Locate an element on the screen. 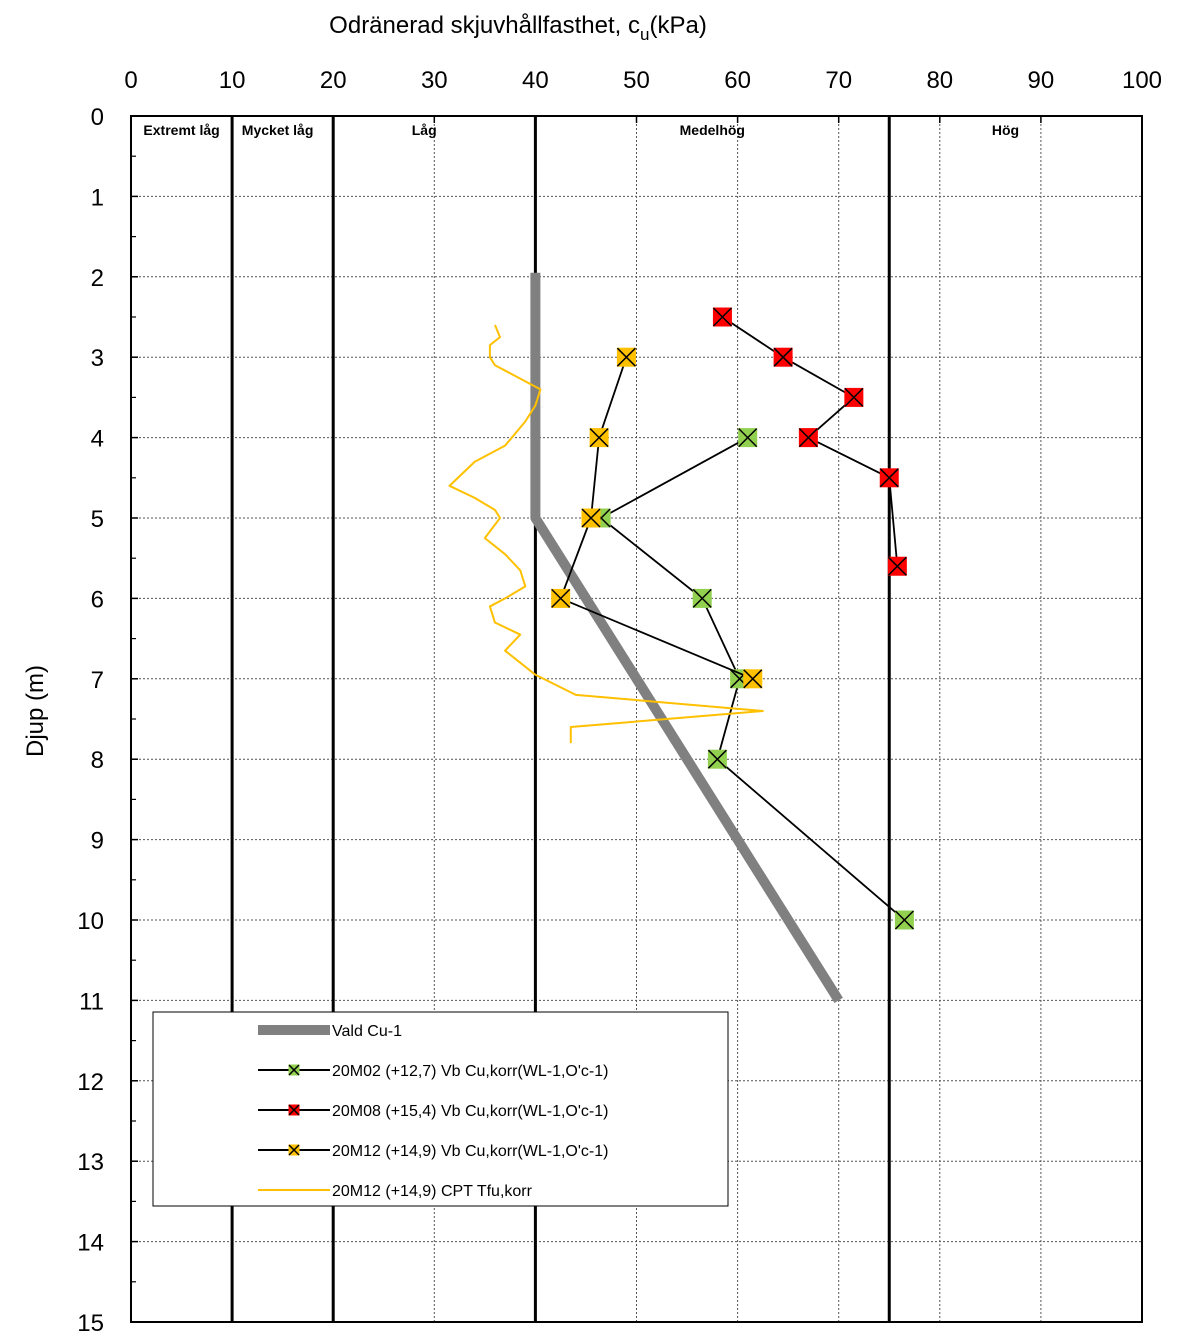 This screenshot has height=1337, width=1178. x-axis-title-sub: u is located at coordinates (644, 34).